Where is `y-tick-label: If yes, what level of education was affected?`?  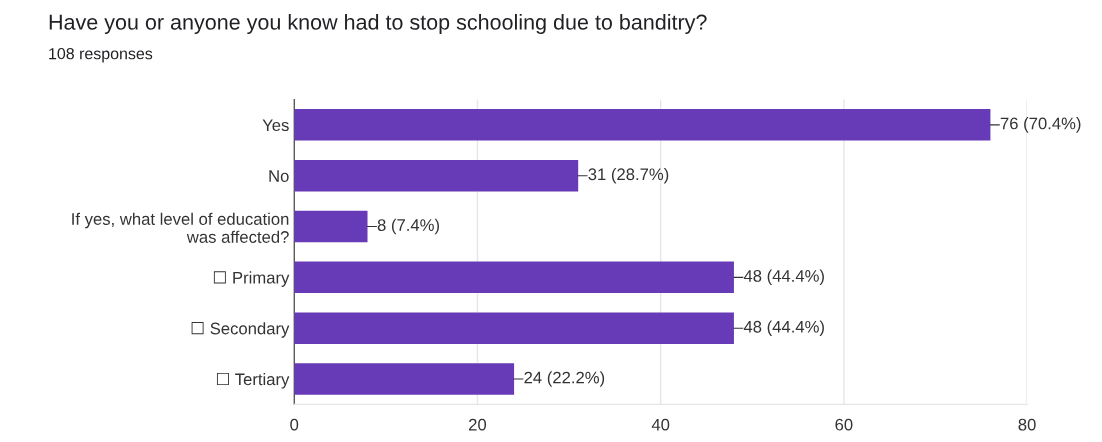
y-tick-label: If yes, what level of education was affected? is located at coordinates (180, 227).